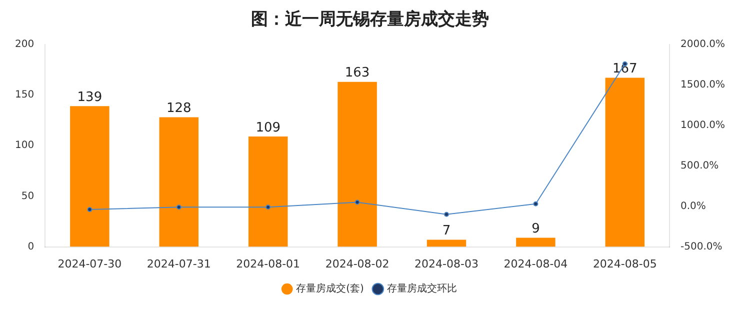 The image size is (740, 312). Describe the element at coordinates (693, 206) in the screenshot. I see `y2-tick-label: 0.0%` at that location.